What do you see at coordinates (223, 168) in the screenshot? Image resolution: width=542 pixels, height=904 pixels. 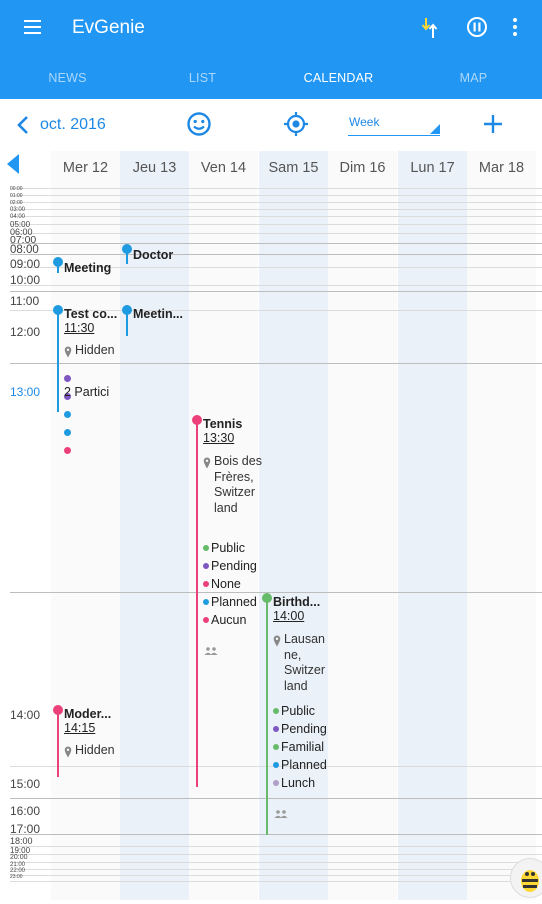 I see `day-header: Ven 14` at bounding box center [223, 168].